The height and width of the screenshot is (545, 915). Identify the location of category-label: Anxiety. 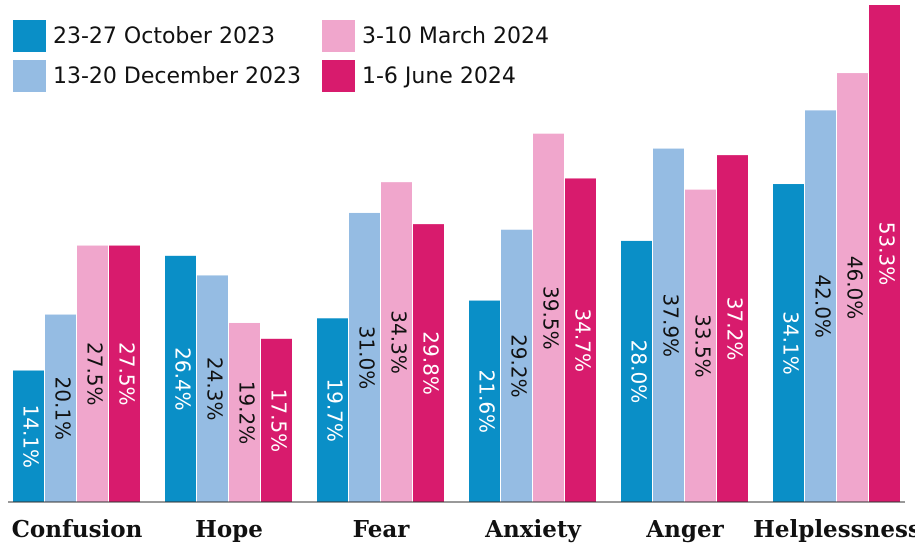
(532, 529).